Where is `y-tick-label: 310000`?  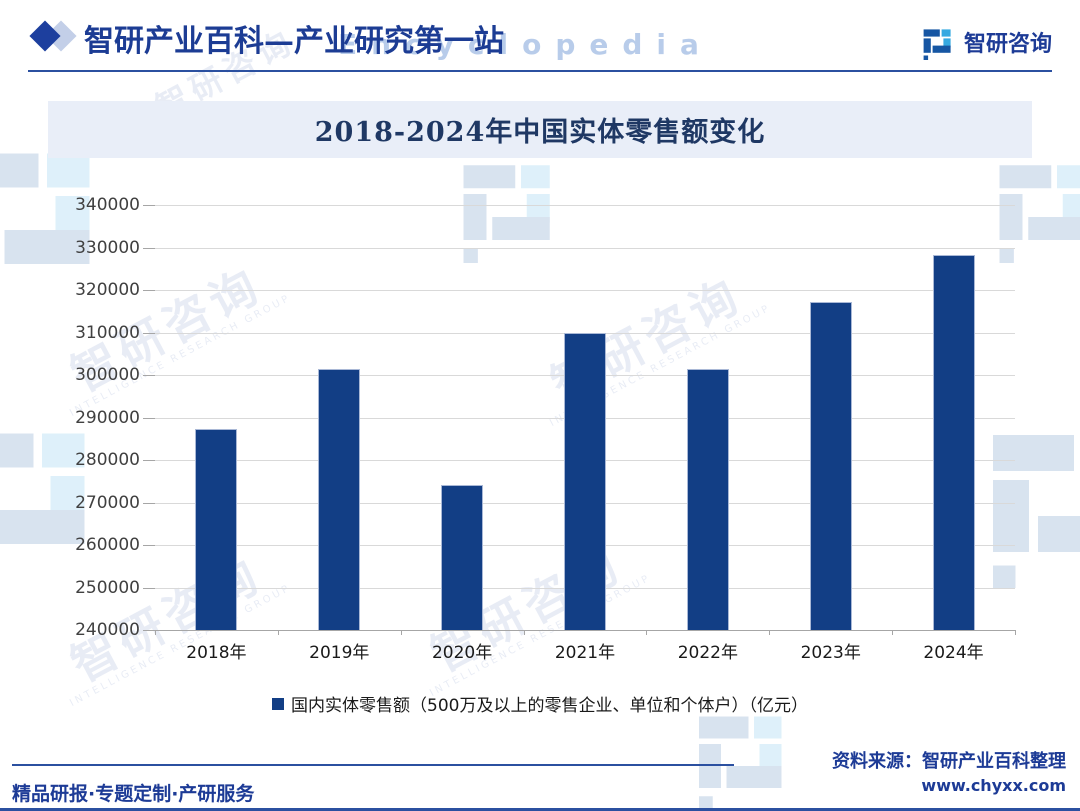 y-tick-label: 310000 is located at coordinates (107, 332).